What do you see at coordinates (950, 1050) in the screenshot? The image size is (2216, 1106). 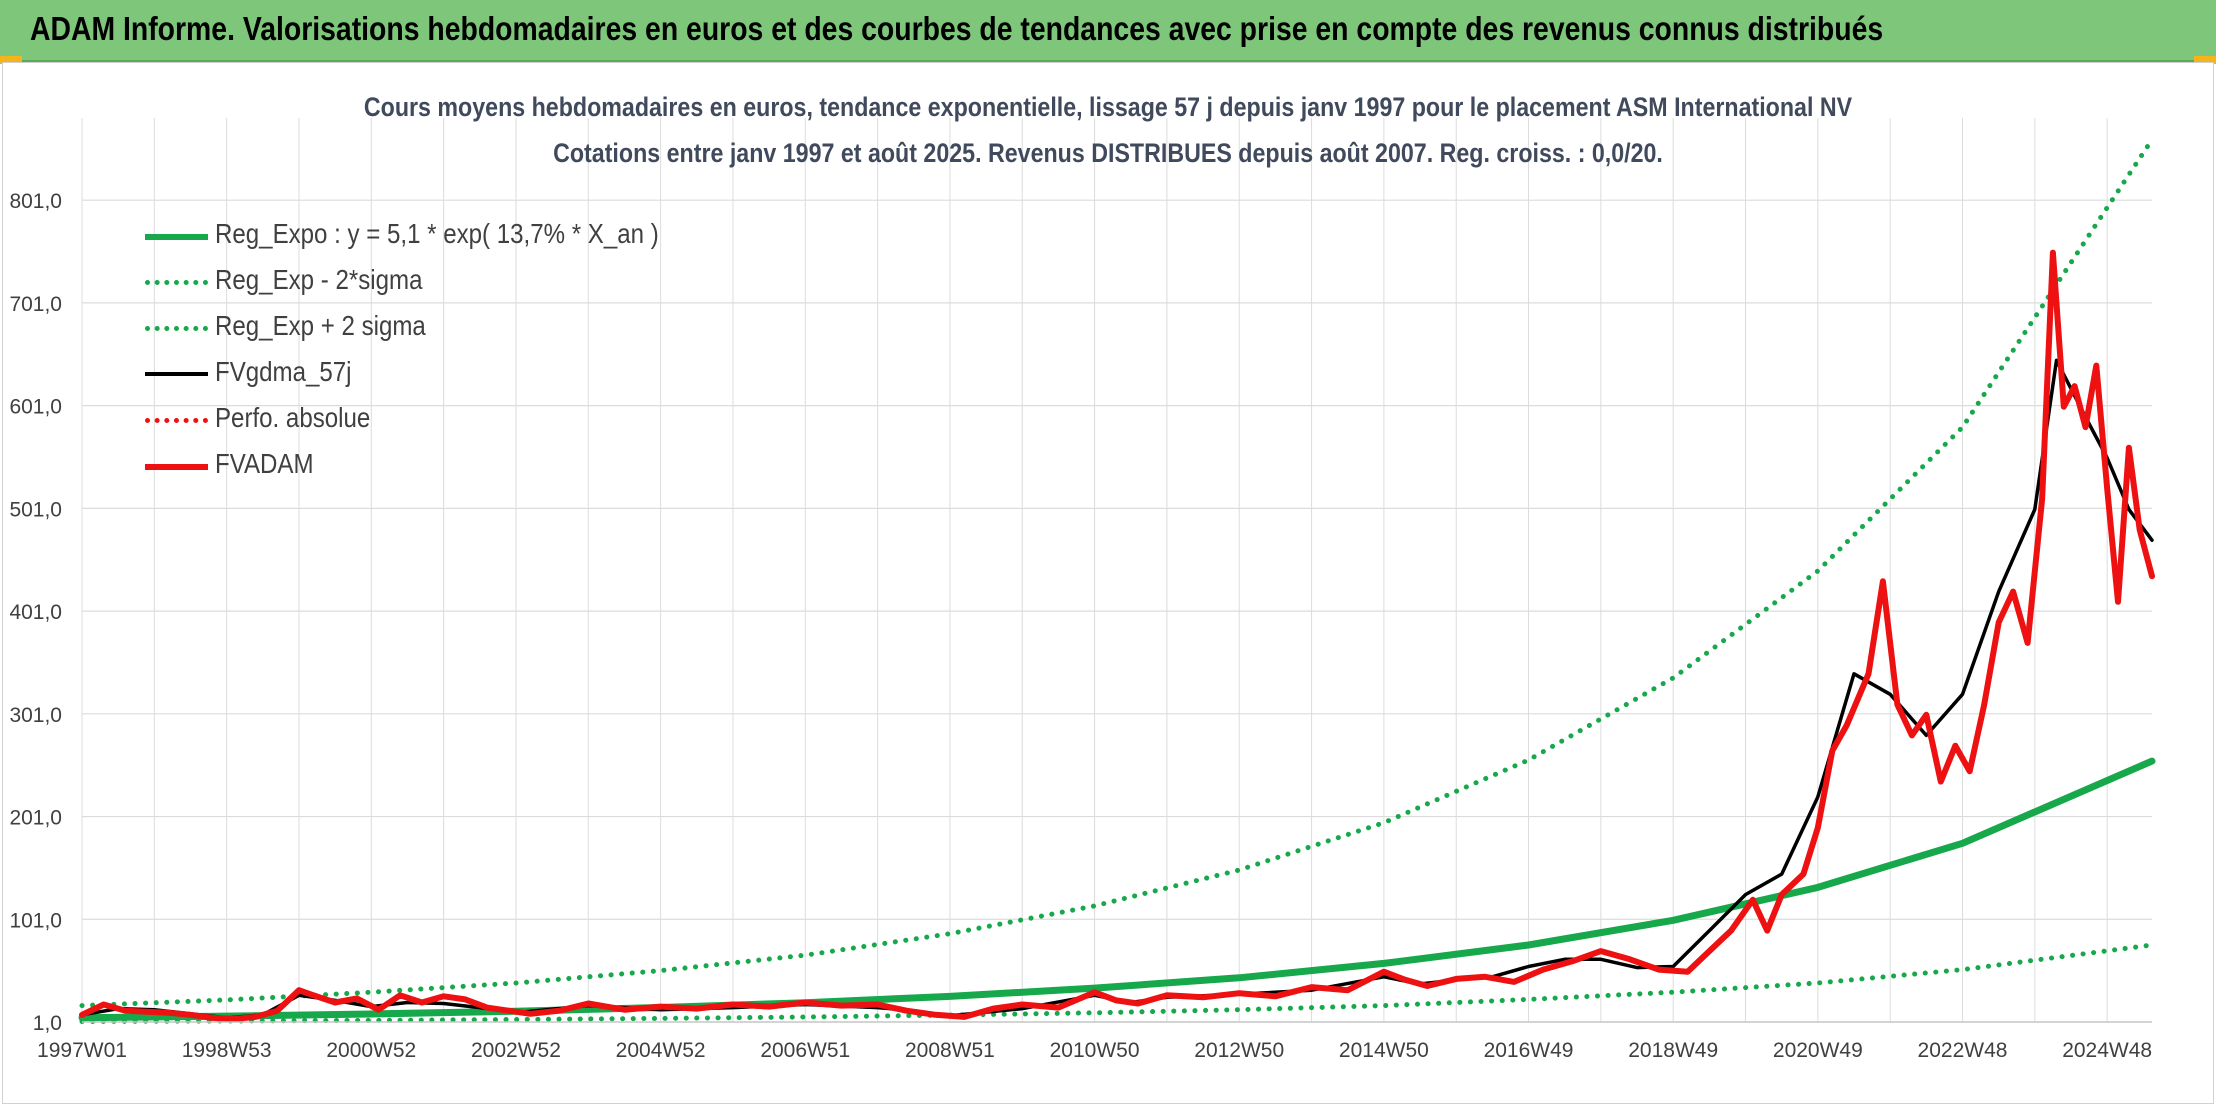 I see `x-tick-label: 2008W51` at bounding box center [950, 1050].